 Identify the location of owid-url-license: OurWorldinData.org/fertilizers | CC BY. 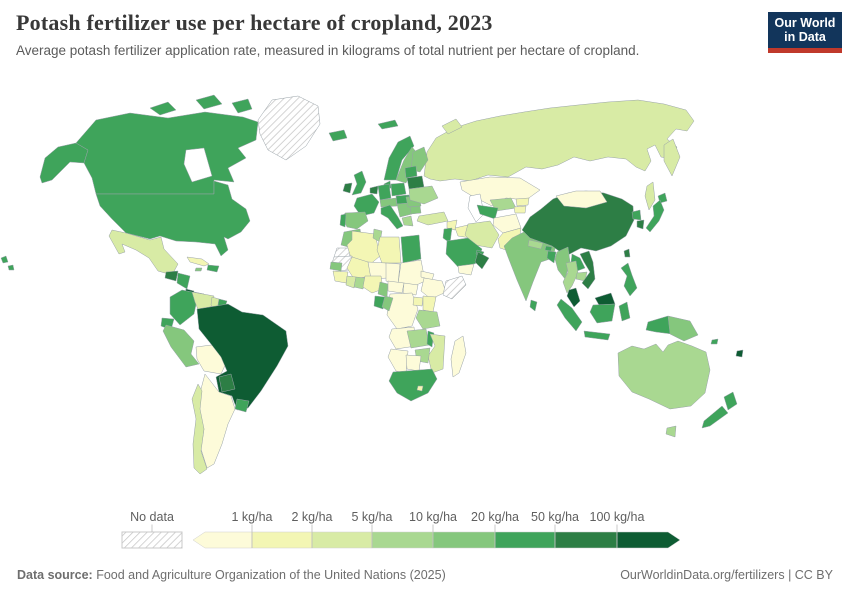
(726, 575).